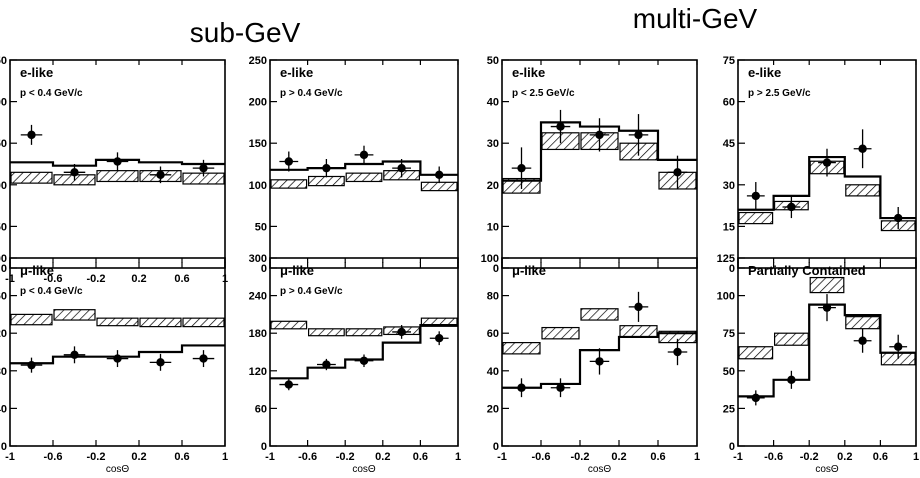 This screenshot has height=478, width=920. What do you see at coordinates (297, 270) in the screenshot?
I see `panel-label: μ-like` at bounding box center [297, 270].